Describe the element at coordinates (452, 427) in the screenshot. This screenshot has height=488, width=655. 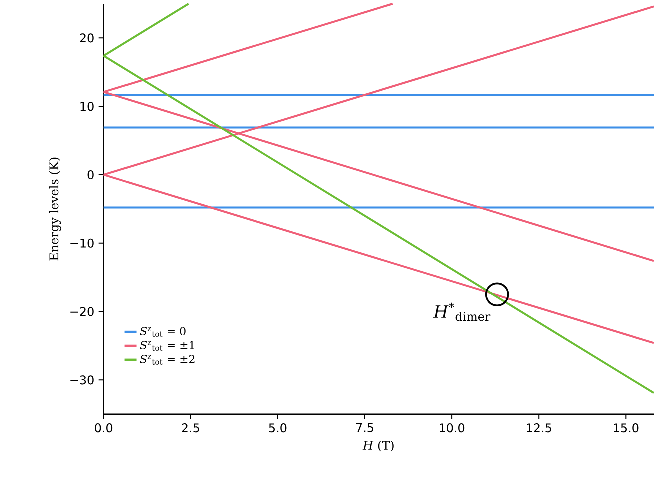
I see `x-tick-label: 10.0` at that location.